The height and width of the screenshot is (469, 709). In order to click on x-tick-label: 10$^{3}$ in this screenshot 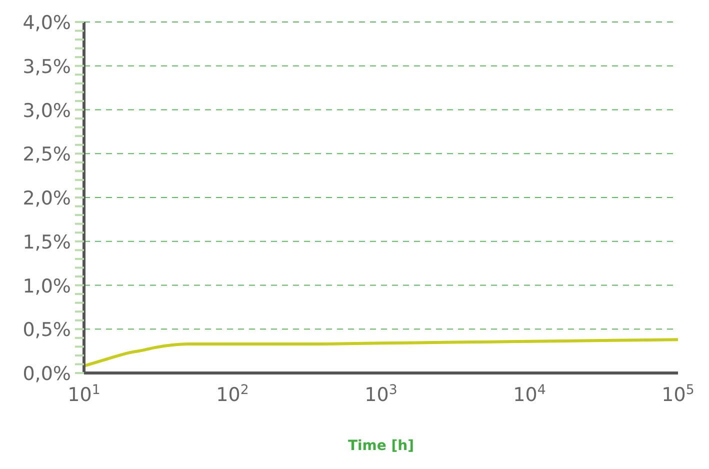, I will do `click(381, 394)`.